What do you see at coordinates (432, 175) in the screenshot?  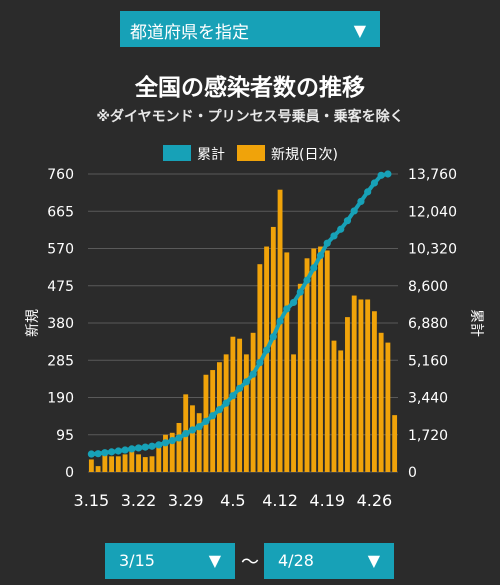 I see `y-tick-label-right: 13,760` at bounding box center [432, 175].